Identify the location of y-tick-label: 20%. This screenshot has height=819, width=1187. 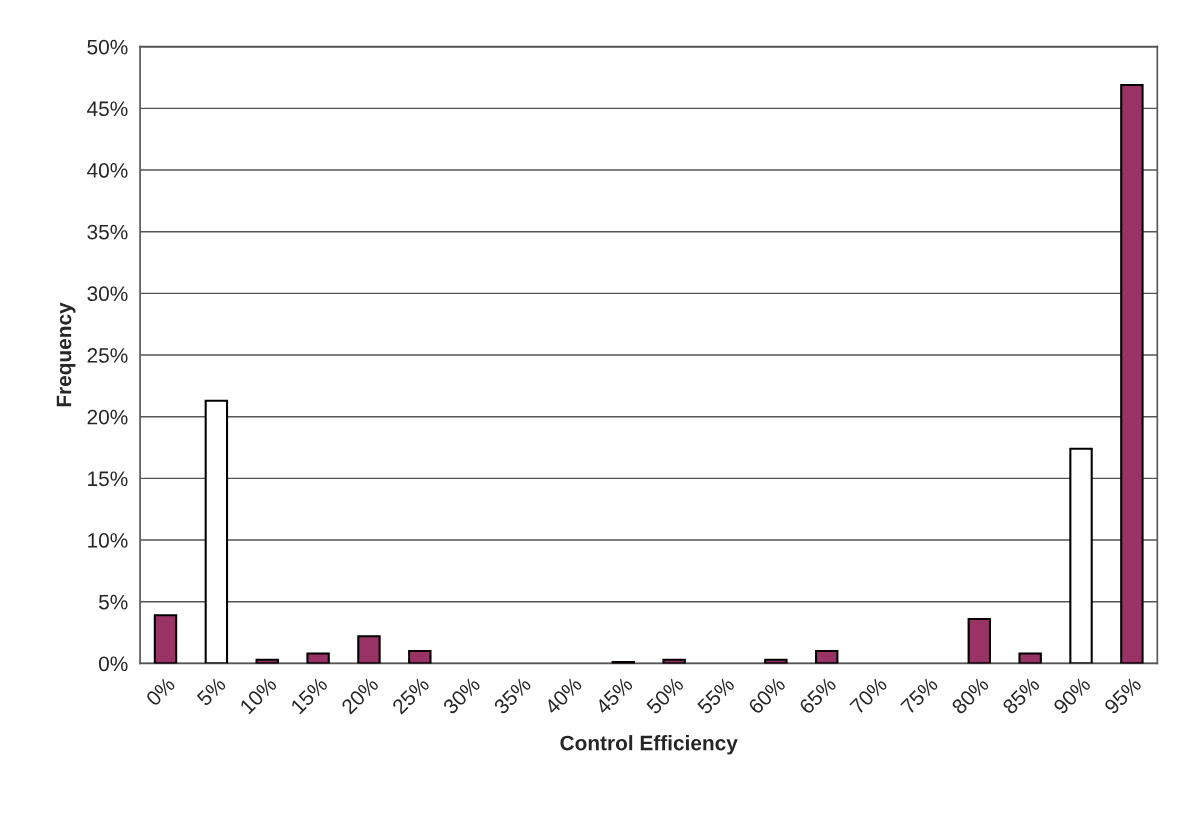
(107, 417).